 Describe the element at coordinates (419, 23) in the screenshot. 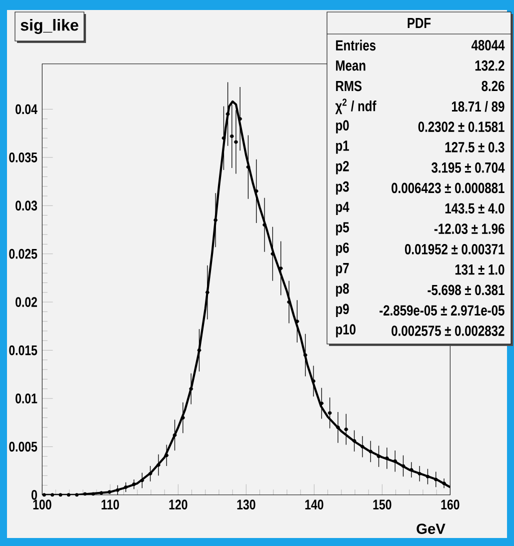

I see `text: PDF` at that location.